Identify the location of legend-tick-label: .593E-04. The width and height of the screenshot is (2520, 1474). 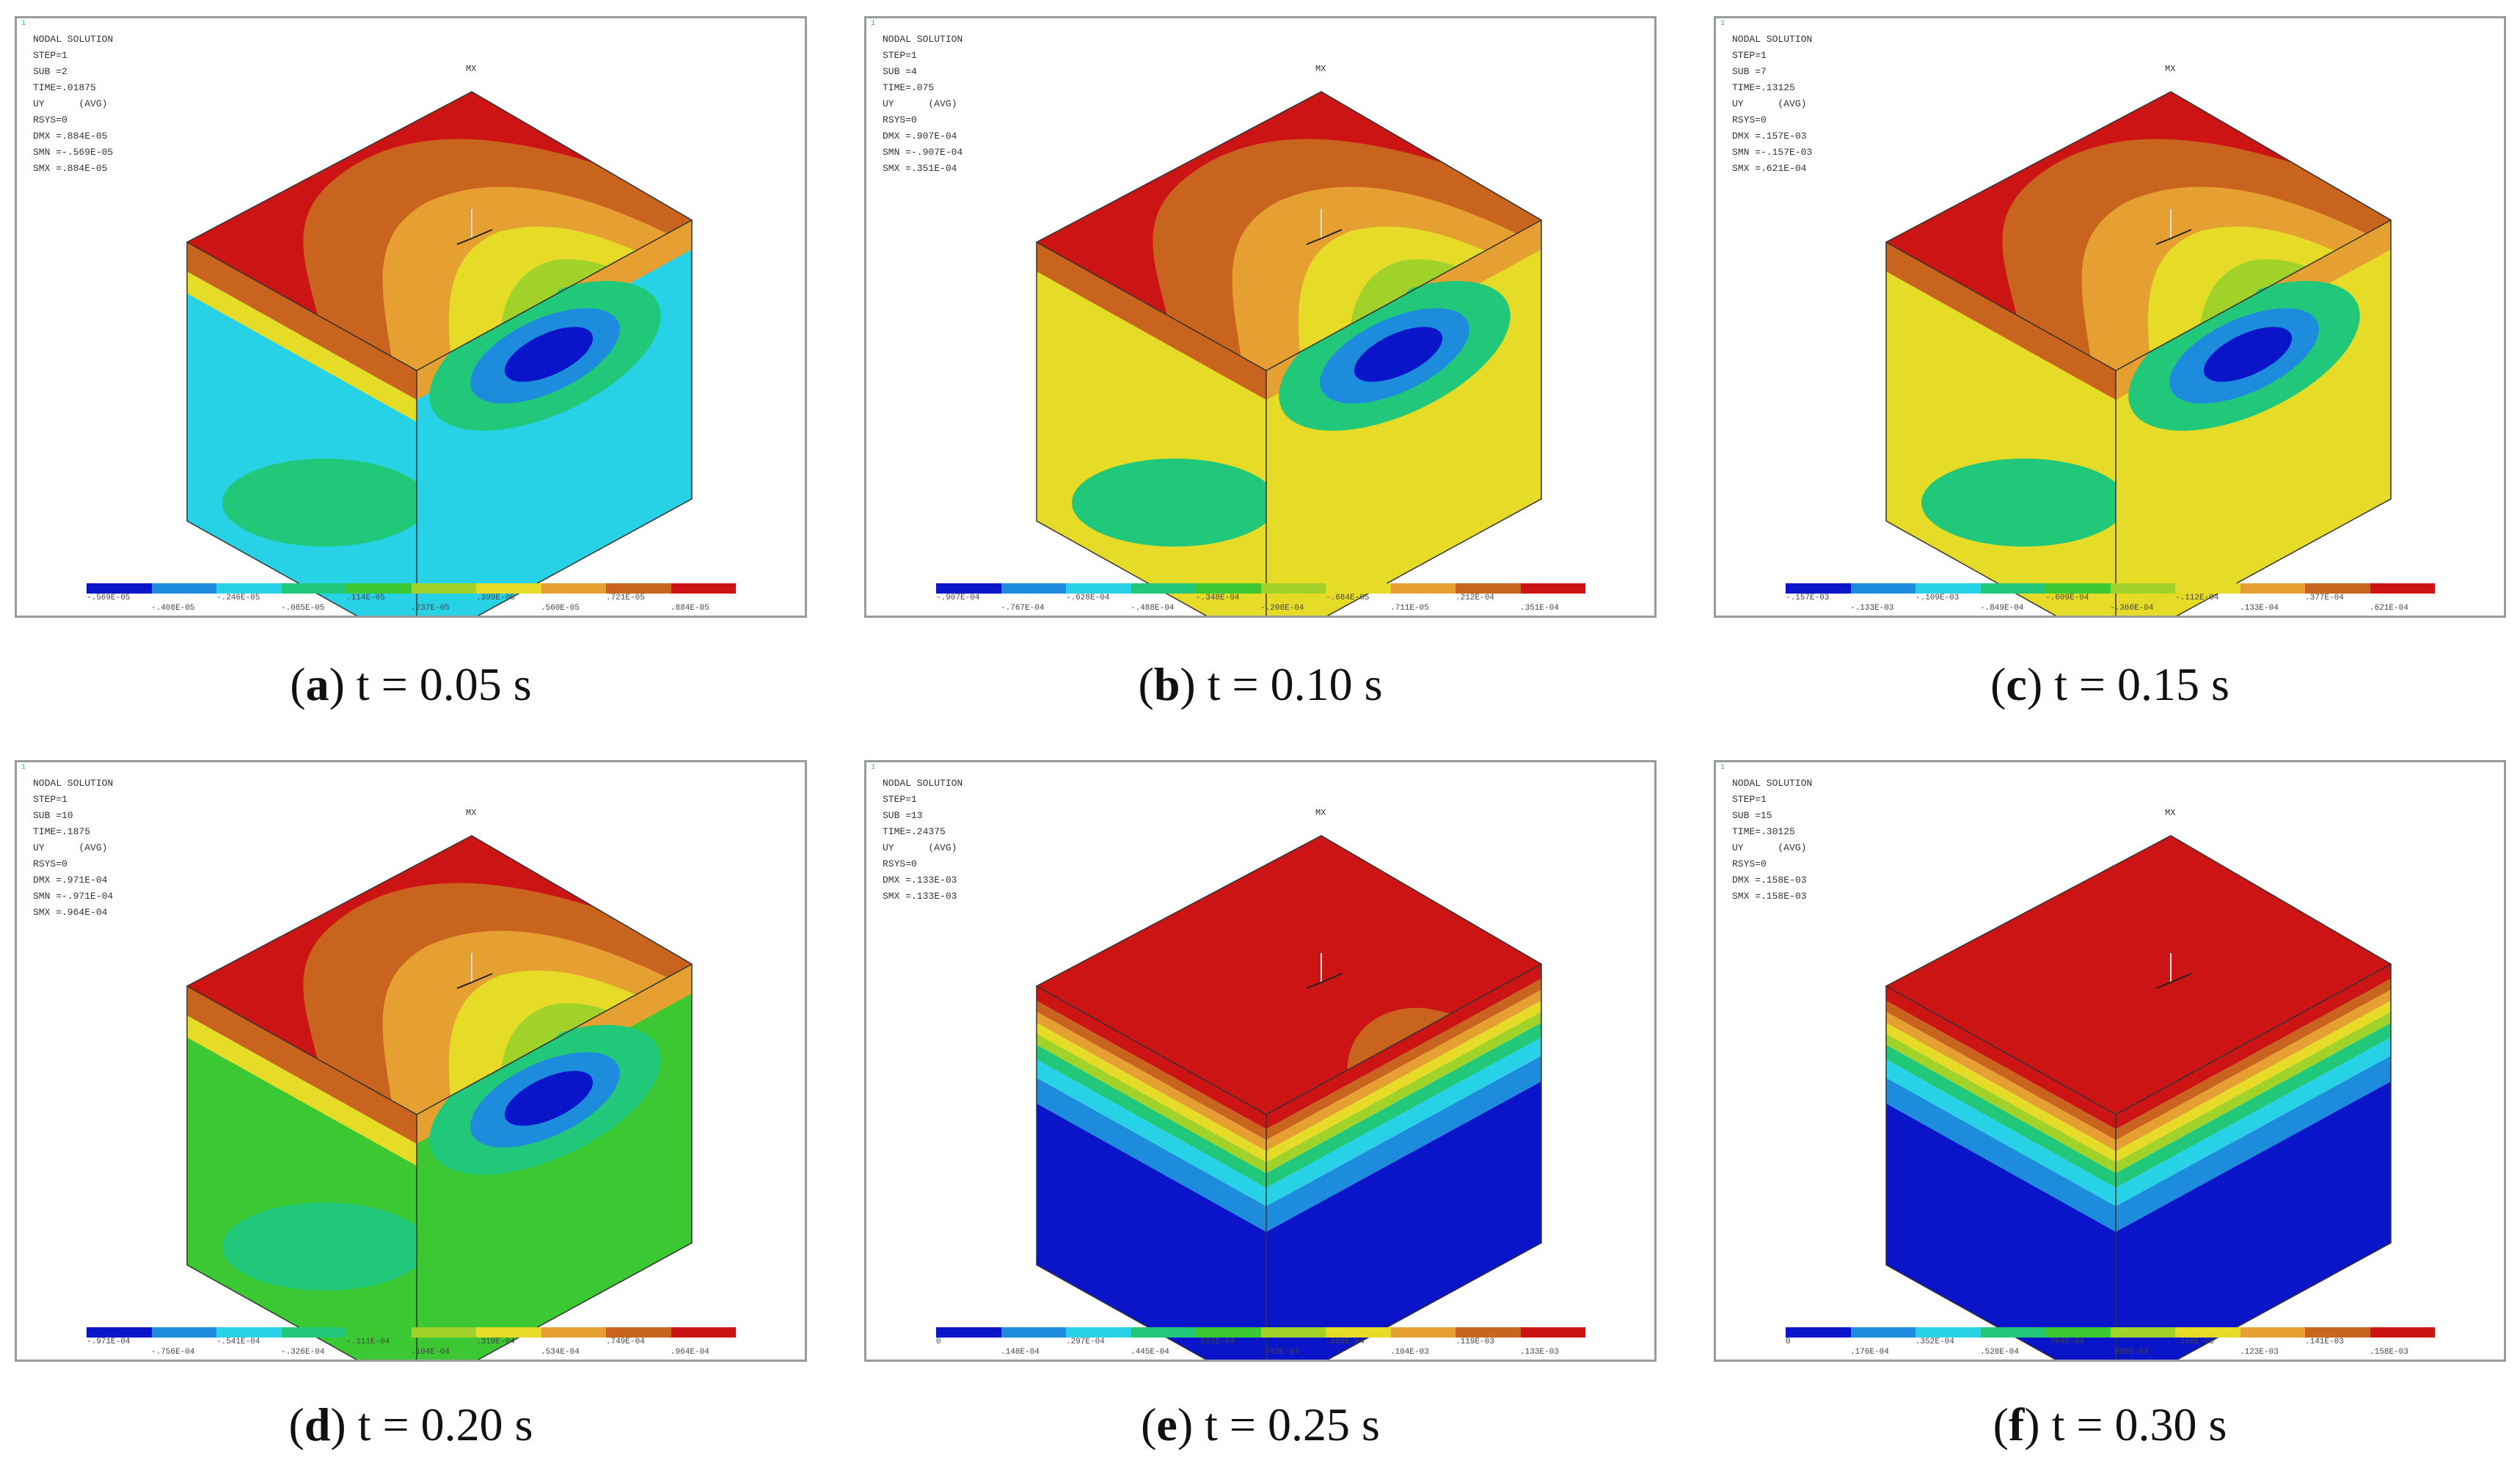
(1215, 1342).